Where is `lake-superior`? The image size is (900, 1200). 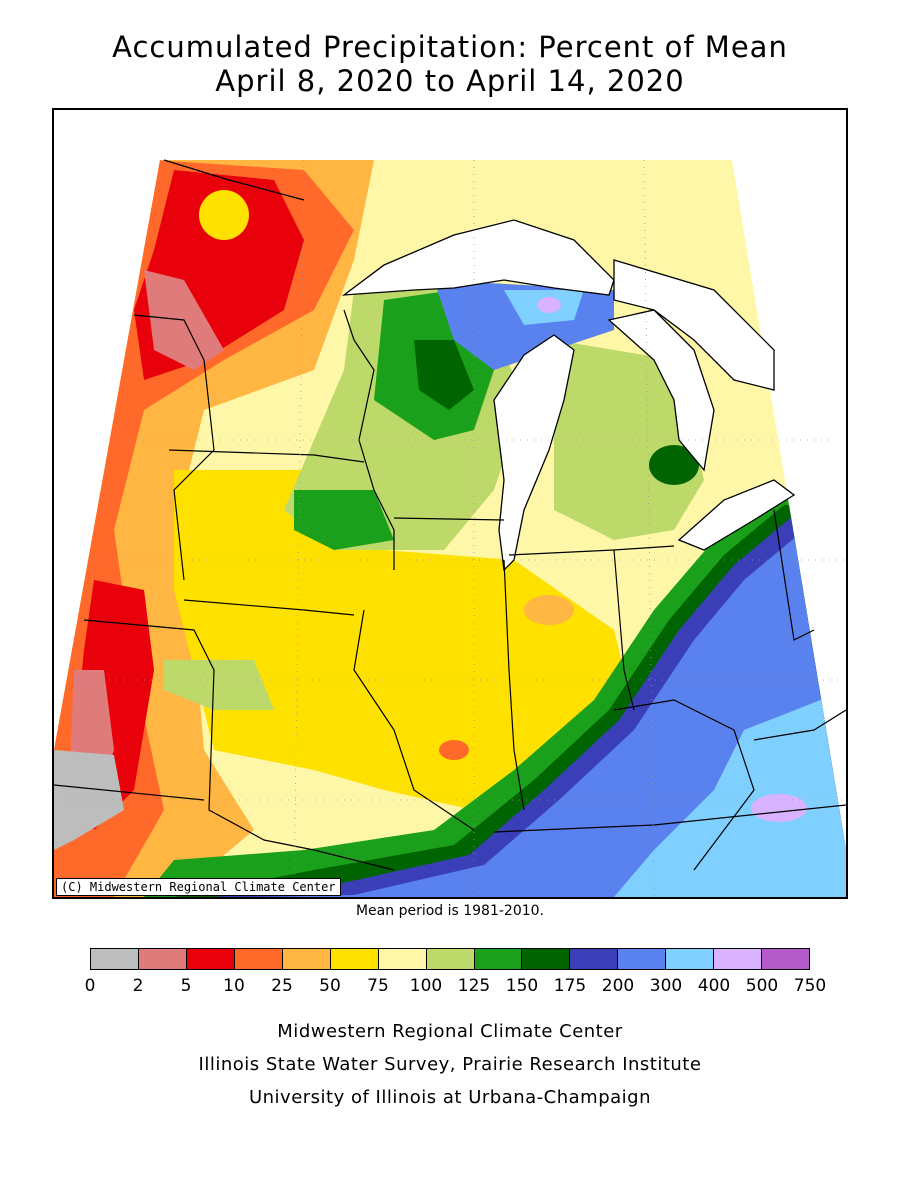
lake-superior is located at coordinates (478, 257).